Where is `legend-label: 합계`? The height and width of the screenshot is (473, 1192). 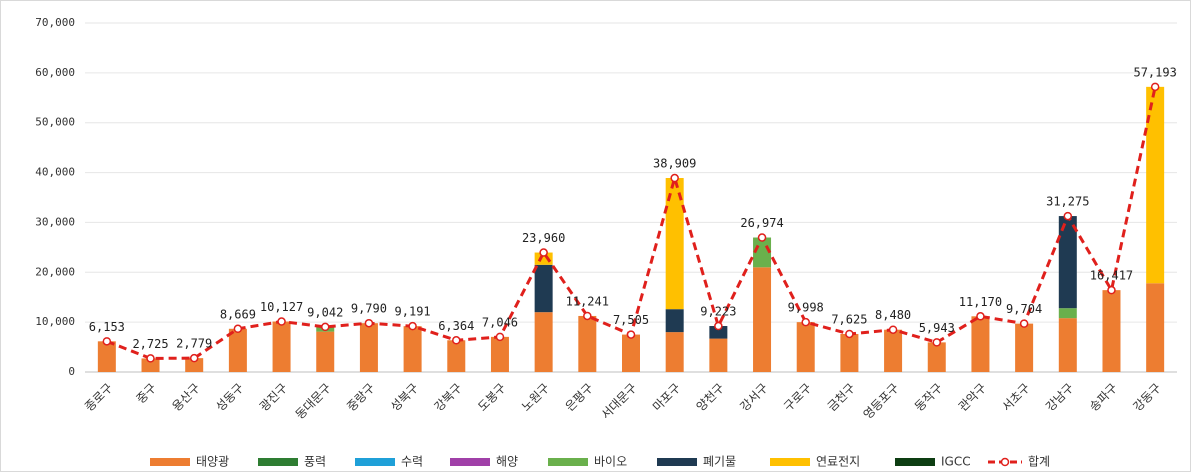 legend-label: 합계 is located at coordinates (1039, 462).